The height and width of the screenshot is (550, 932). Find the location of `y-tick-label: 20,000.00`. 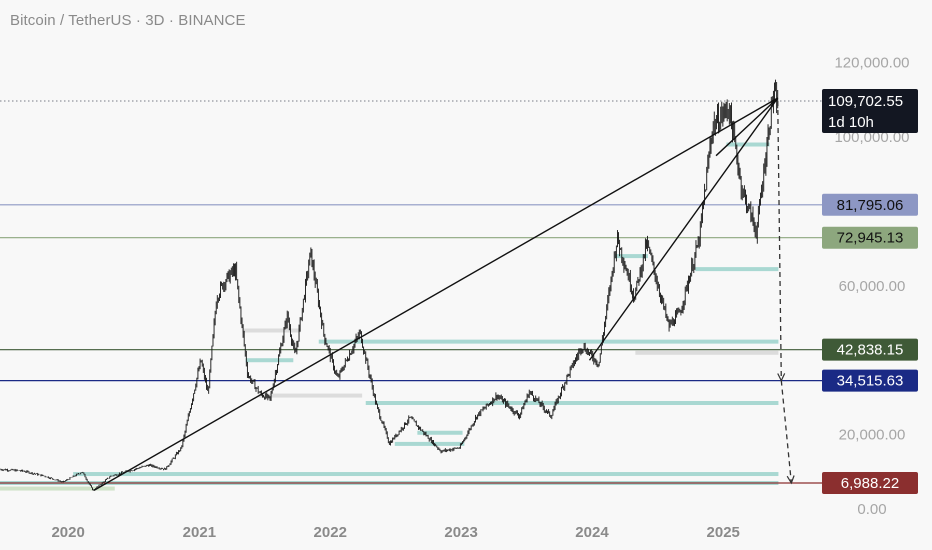

y-tick-label: 20,000.00 is located at coordinates (872, 435).